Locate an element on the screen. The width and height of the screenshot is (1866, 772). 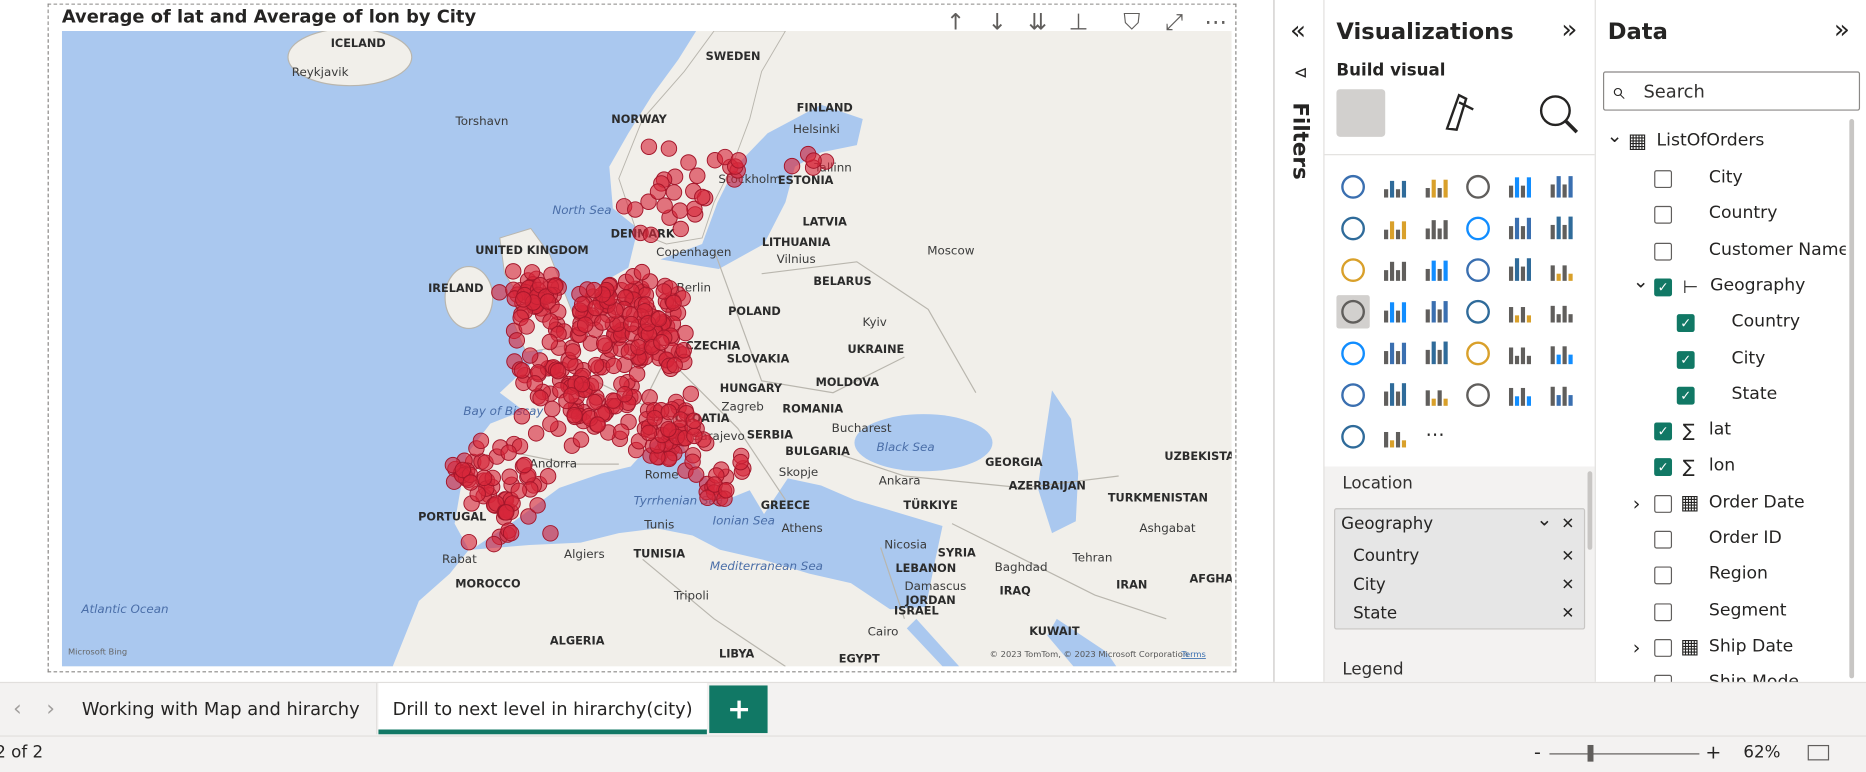
field-name: Customer Name is located at coordinates (1777, 250).